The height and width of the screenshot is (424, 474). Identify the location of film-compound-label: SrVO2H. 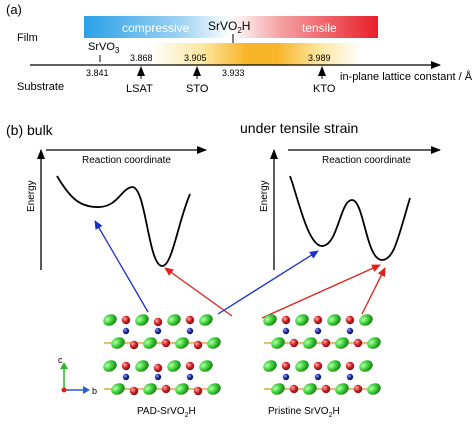
(229, 27).